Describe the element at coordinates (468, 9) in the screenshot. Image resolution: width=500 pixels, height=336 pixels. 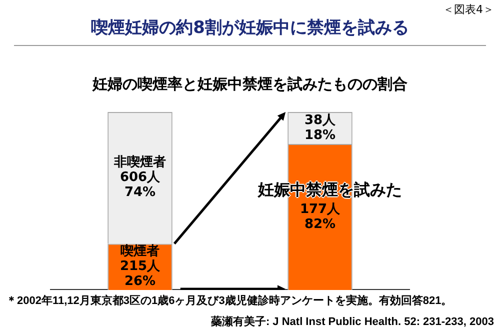
I see `text: ＜図表4＞` at that location.